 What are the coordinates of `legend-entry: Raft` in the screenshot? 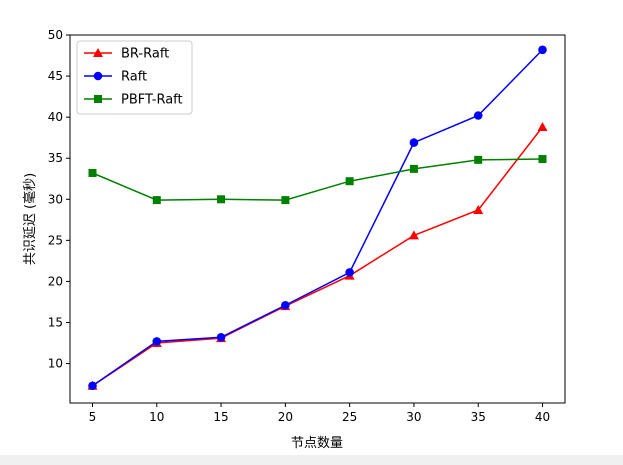 It's located at (115, 77).